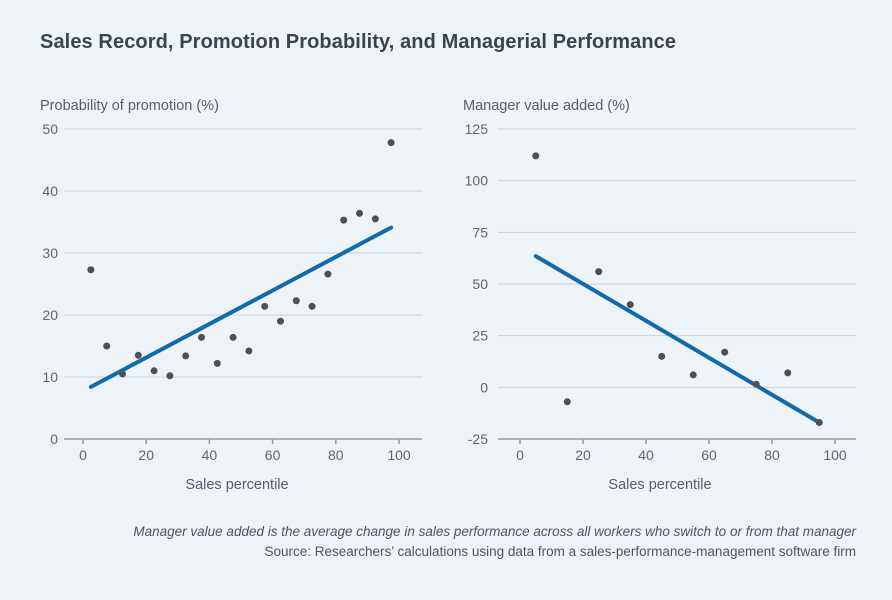 The width and height of the screenshot is (892, 600). What do you see at coordinates (50, 315) in the screenshot?
I see `y-tick-label: 20` at bounding box center [50, 315].